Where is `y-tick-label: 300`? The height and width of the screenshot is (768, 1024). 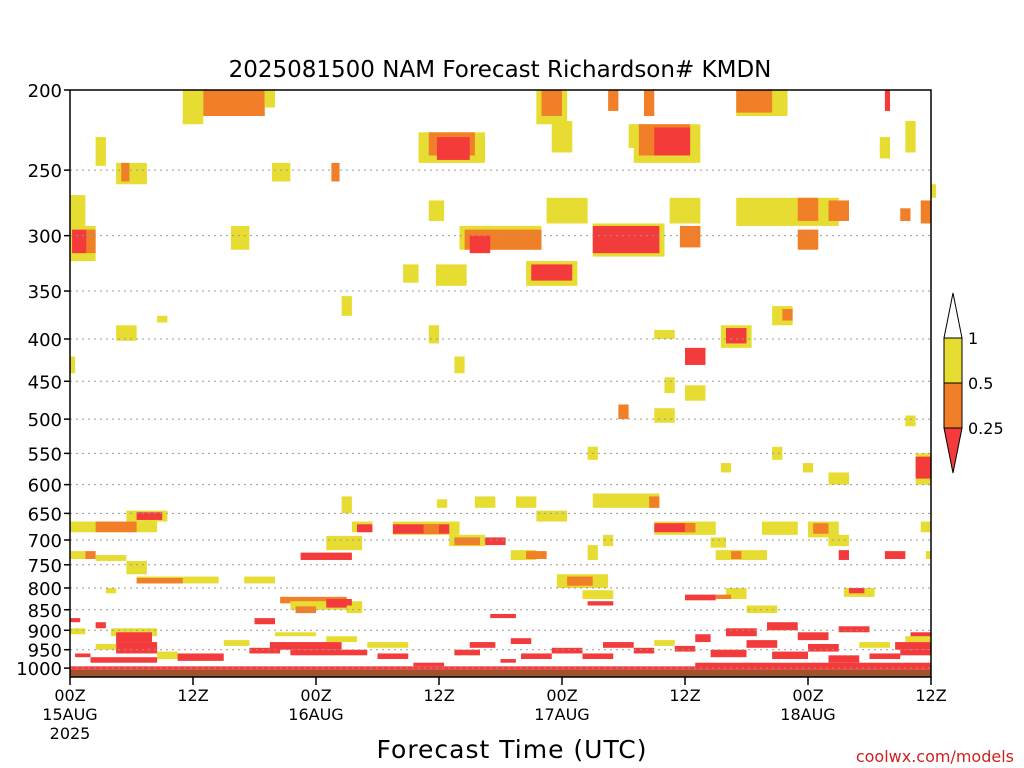
y-tick-label: 300 is located at coordinates (45, 237).